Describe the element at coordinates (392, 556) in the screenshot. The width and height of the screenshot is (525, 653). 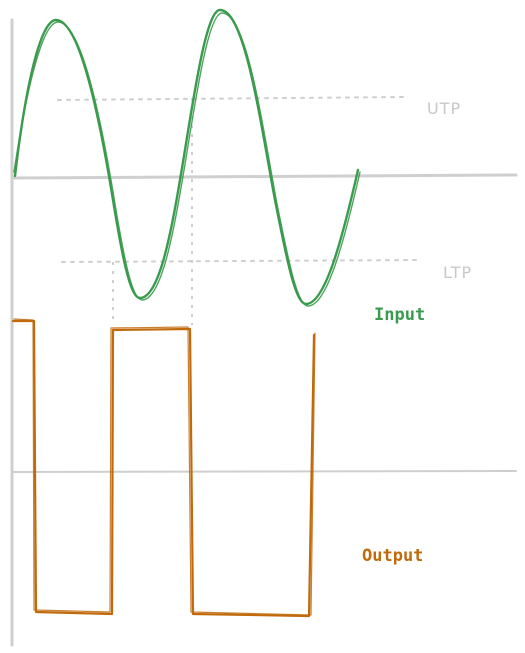
I see `output-label: Output` at that location.